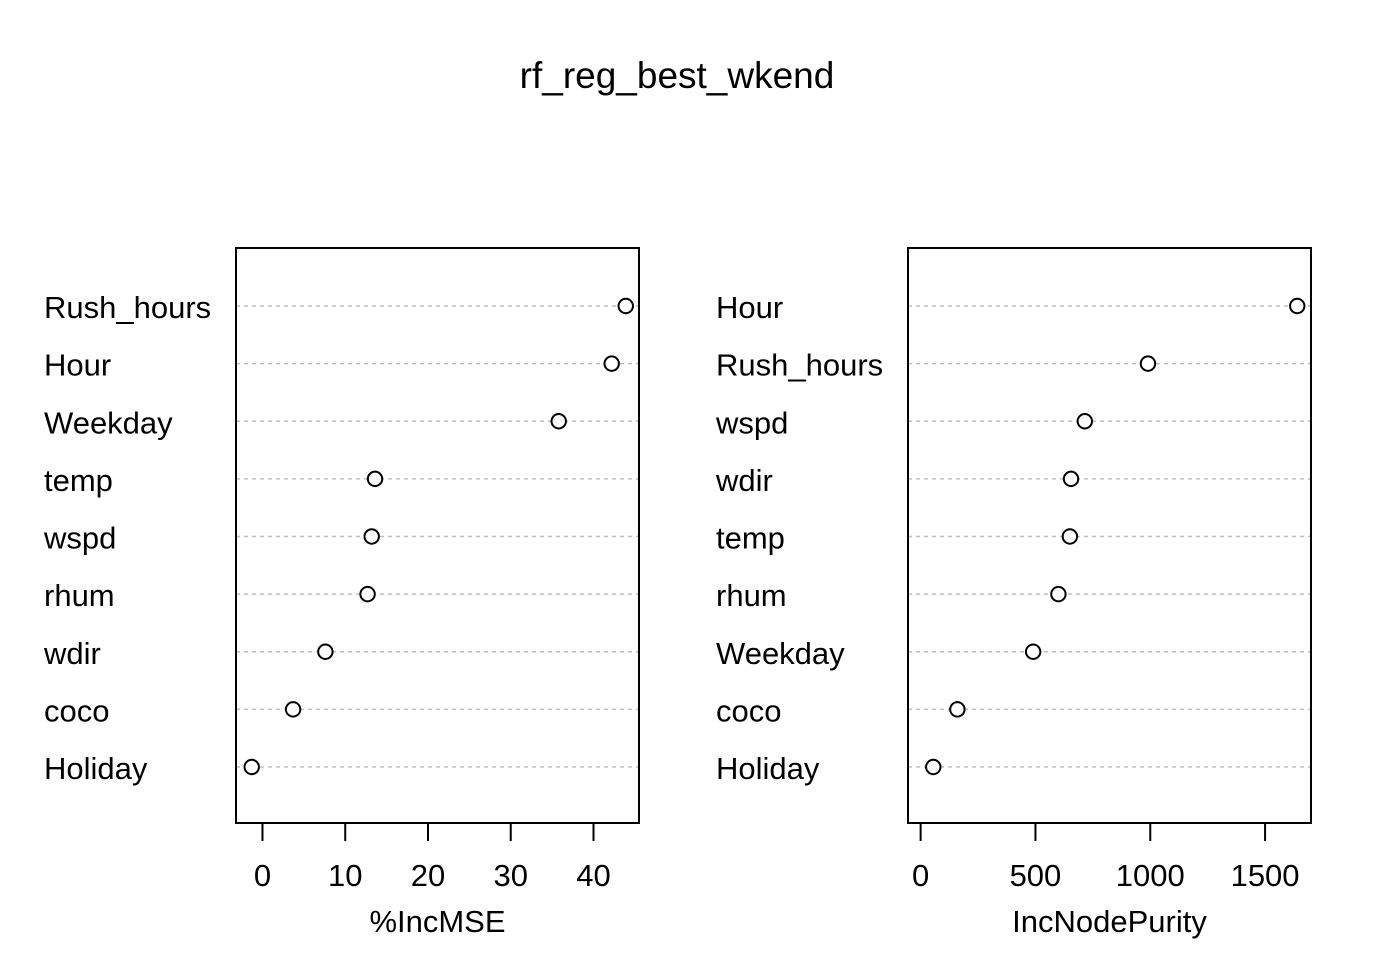 This screenshot has height=972, width=1378. Describe the element at coordinates (1265, 875) in the screenshot. I see `x-tick-label: 1500` at that location.